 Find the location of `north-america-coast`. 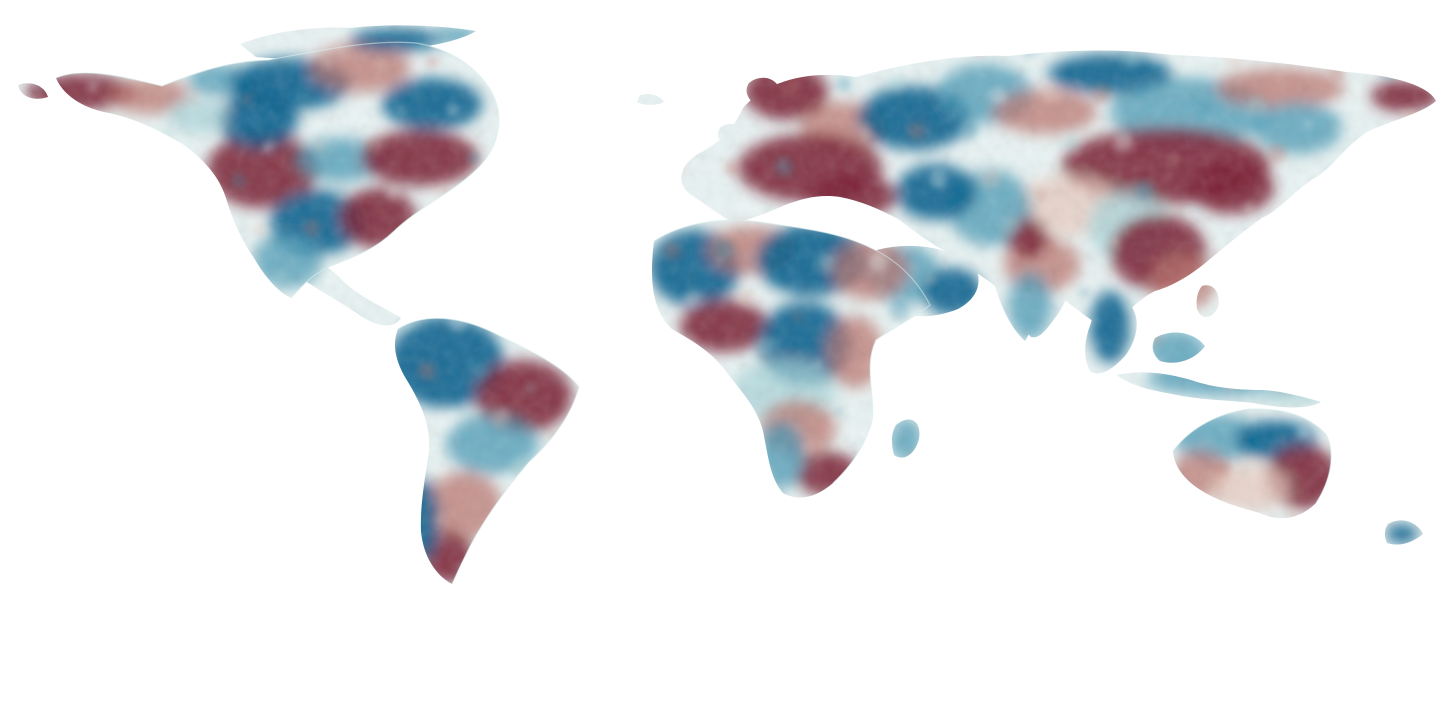

north-america-coast is located at coordinates (277, 170).